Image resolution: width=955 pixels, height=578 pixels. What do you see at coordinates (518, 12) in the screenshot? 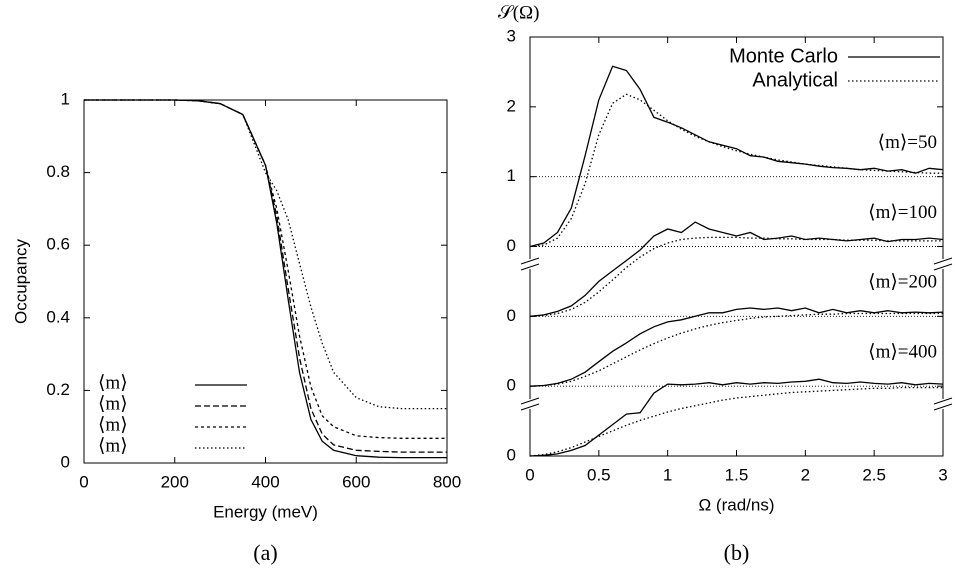
I see `y-axis-label: 𝒮(Ω)` at bounding box center [518, 12].